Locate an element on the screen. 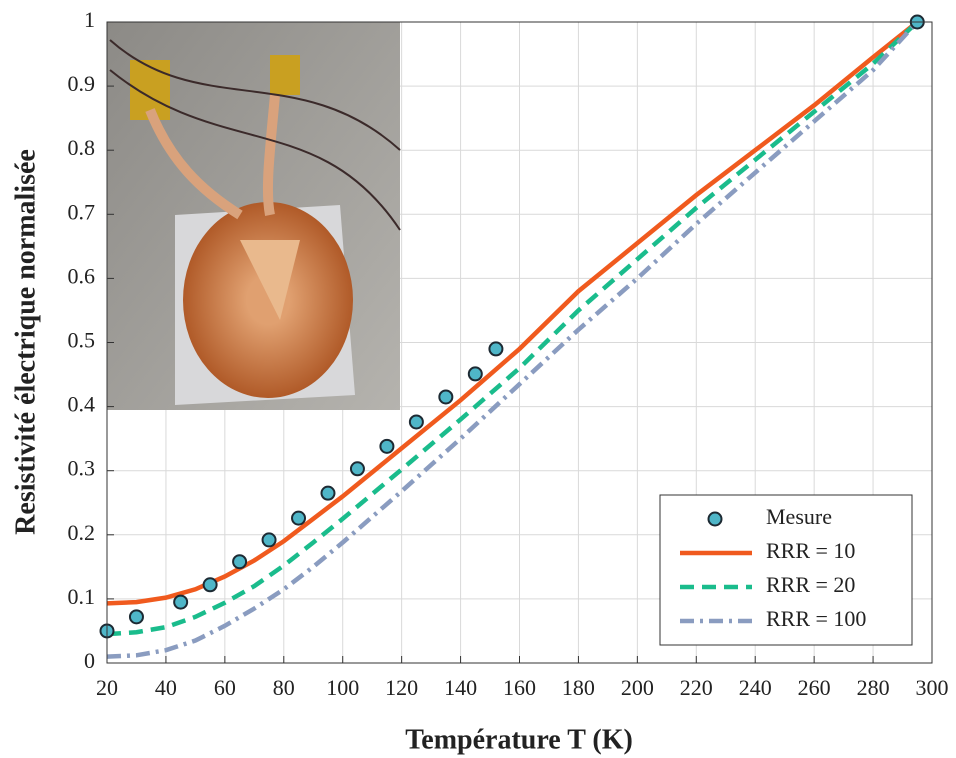 Image resolution: width=956 pixels, height=758 pixels. y-tick-label: 0.8 is located at coordinates (82, 147).